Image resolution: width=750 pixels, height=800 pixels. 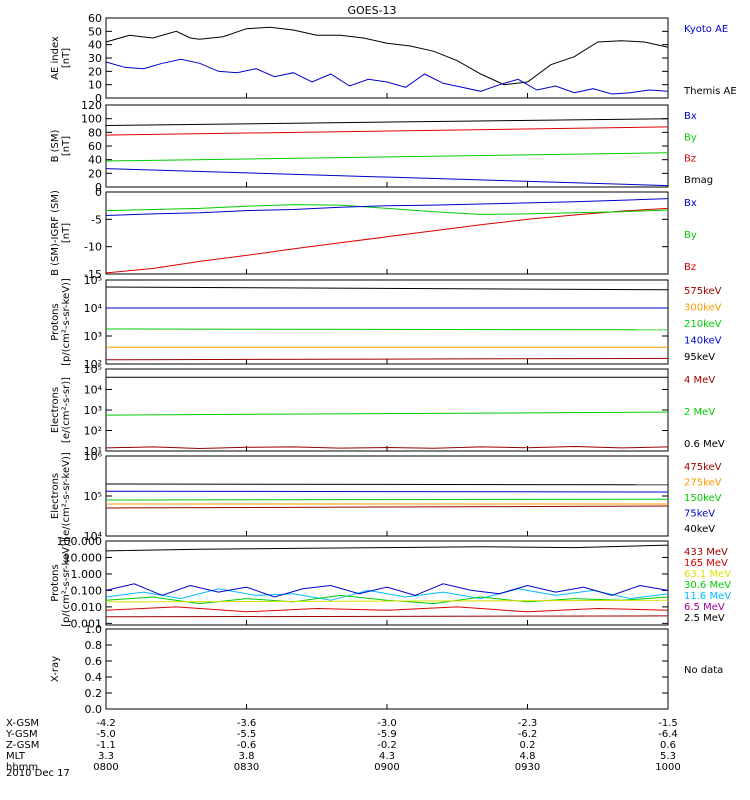 What do you see at coordinates (387, 590) in the screenshot?
I see `series-6.5-mev` at bounding box center [387, 590].